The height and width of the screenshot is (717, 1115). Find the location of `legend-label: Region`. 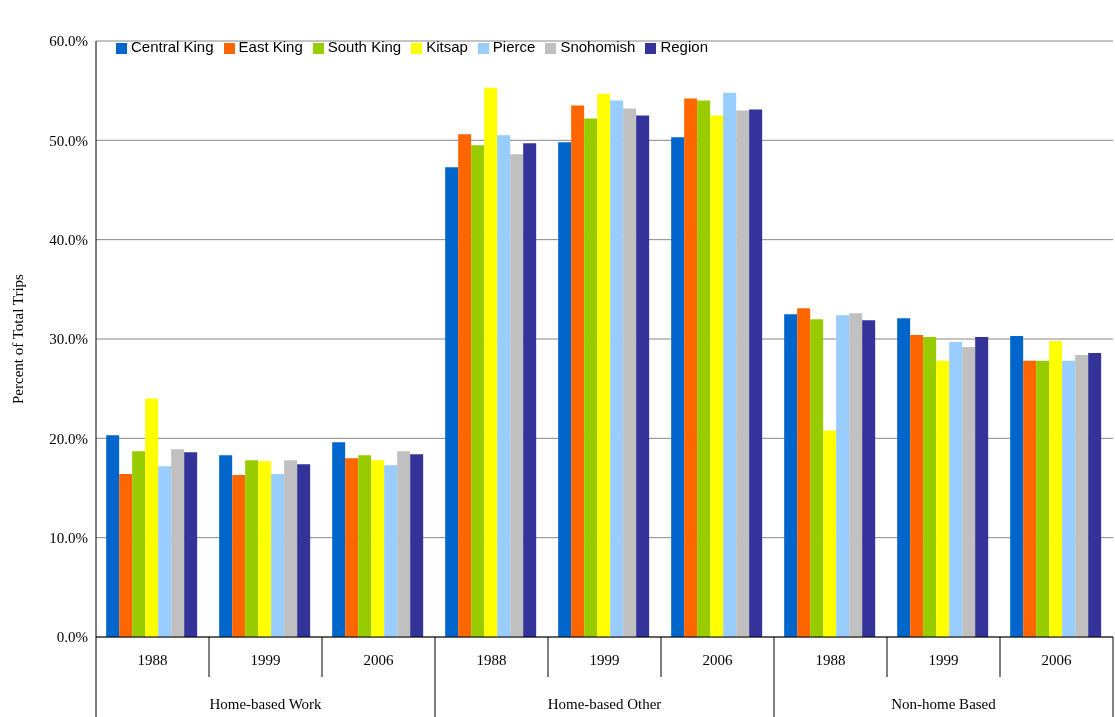

legend-label: Region is located at coordinates (684, 46).